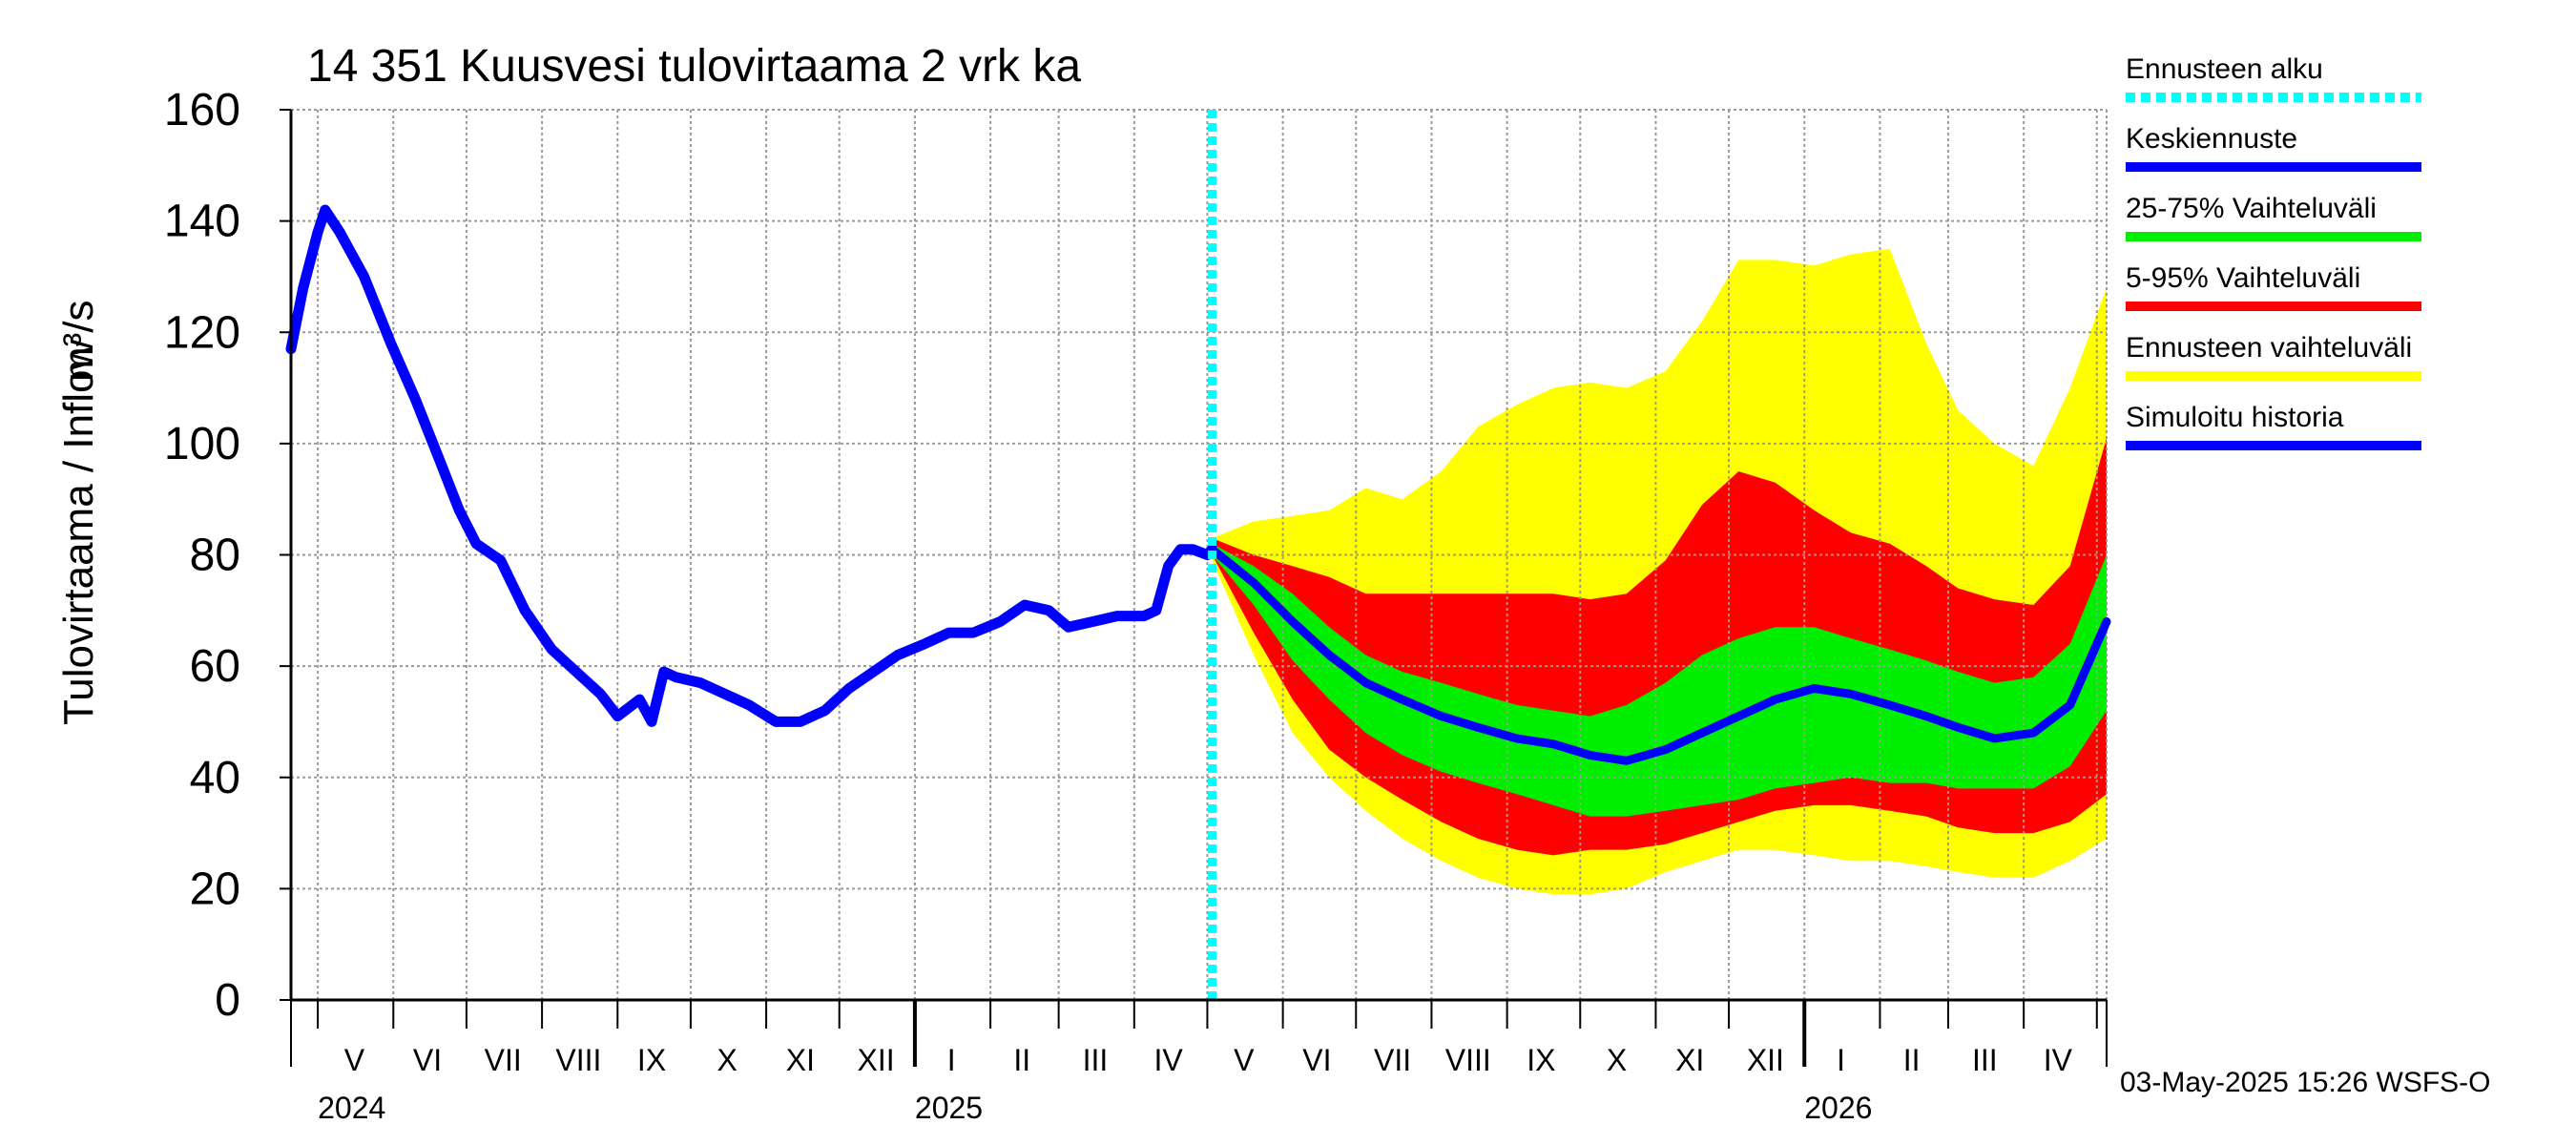 The image size is (2576, 1145). Describe the element at coordinates (2235, 418) in the screenshot. I see `legend-label: Simuloitu historia` at that location.